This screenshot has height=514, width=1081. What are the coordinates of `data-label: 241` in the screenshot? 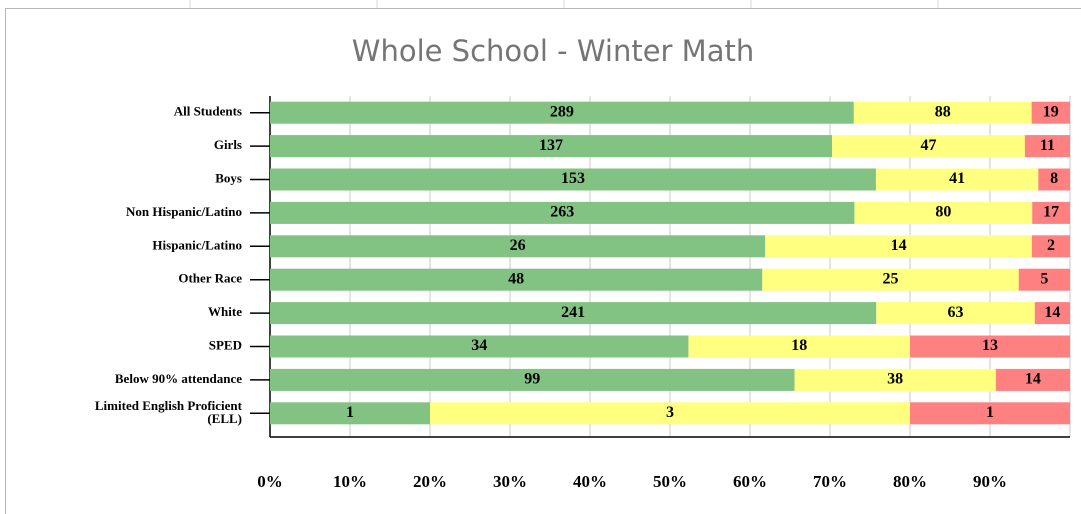 It's located at (573, 312).